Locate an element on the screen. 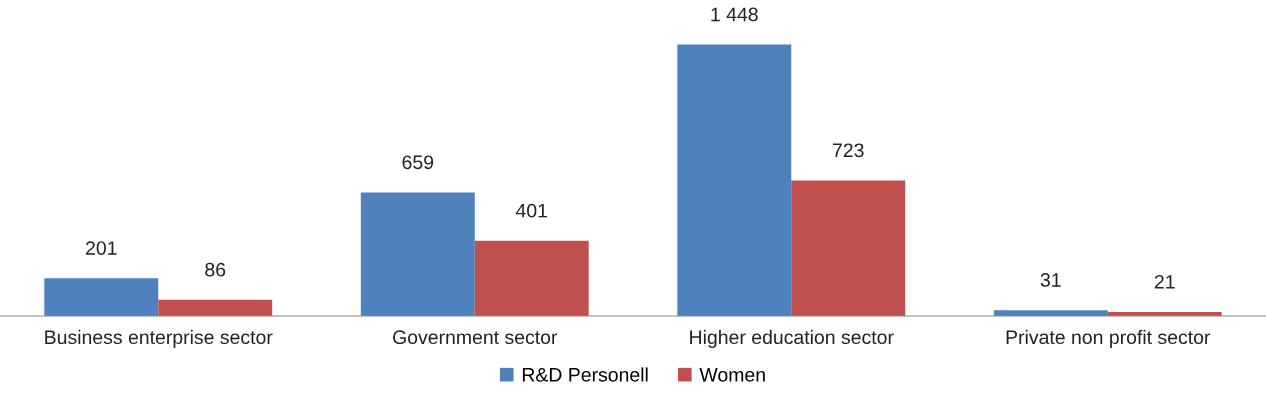 The height and width of the screenshot is (403, 1266). data-label: 1 448 is located at coordinates (734, 14).